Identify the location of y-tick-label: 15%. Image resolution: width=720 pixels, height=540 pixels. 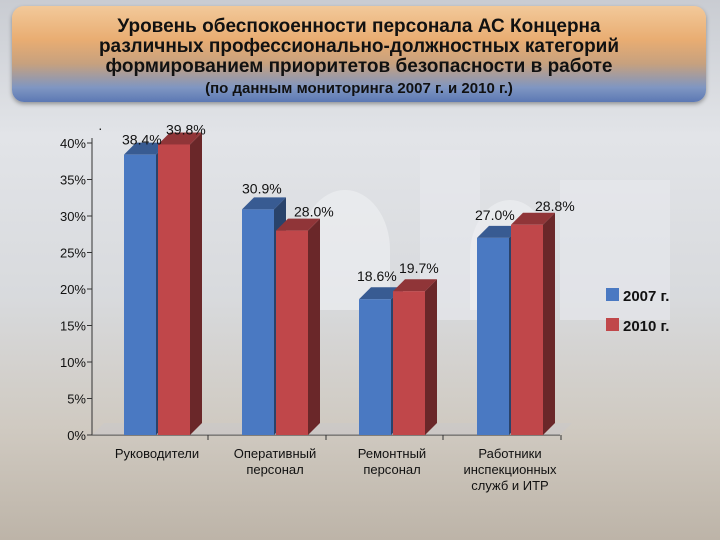
(73, 326).